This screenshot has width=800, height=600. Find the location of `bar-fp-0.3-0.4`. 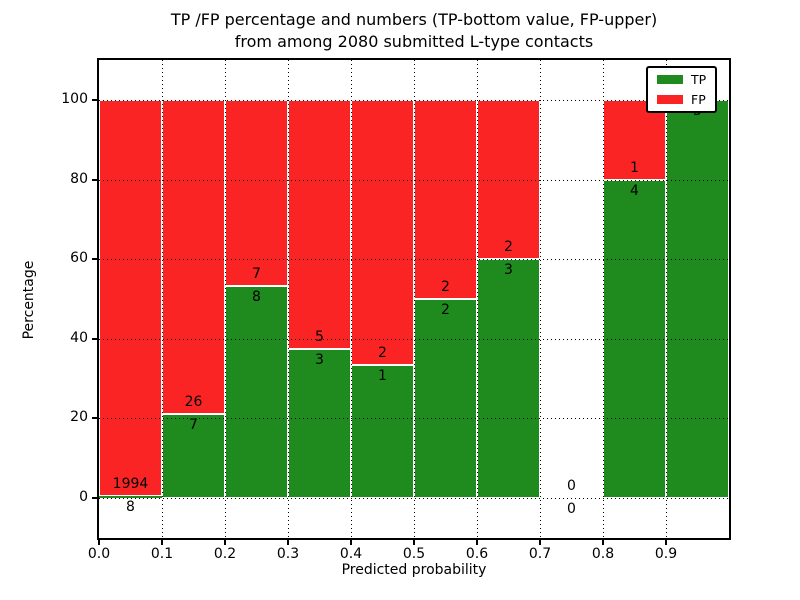

bar-fp-0.3-0.4 is located at coordinates (319, 224).